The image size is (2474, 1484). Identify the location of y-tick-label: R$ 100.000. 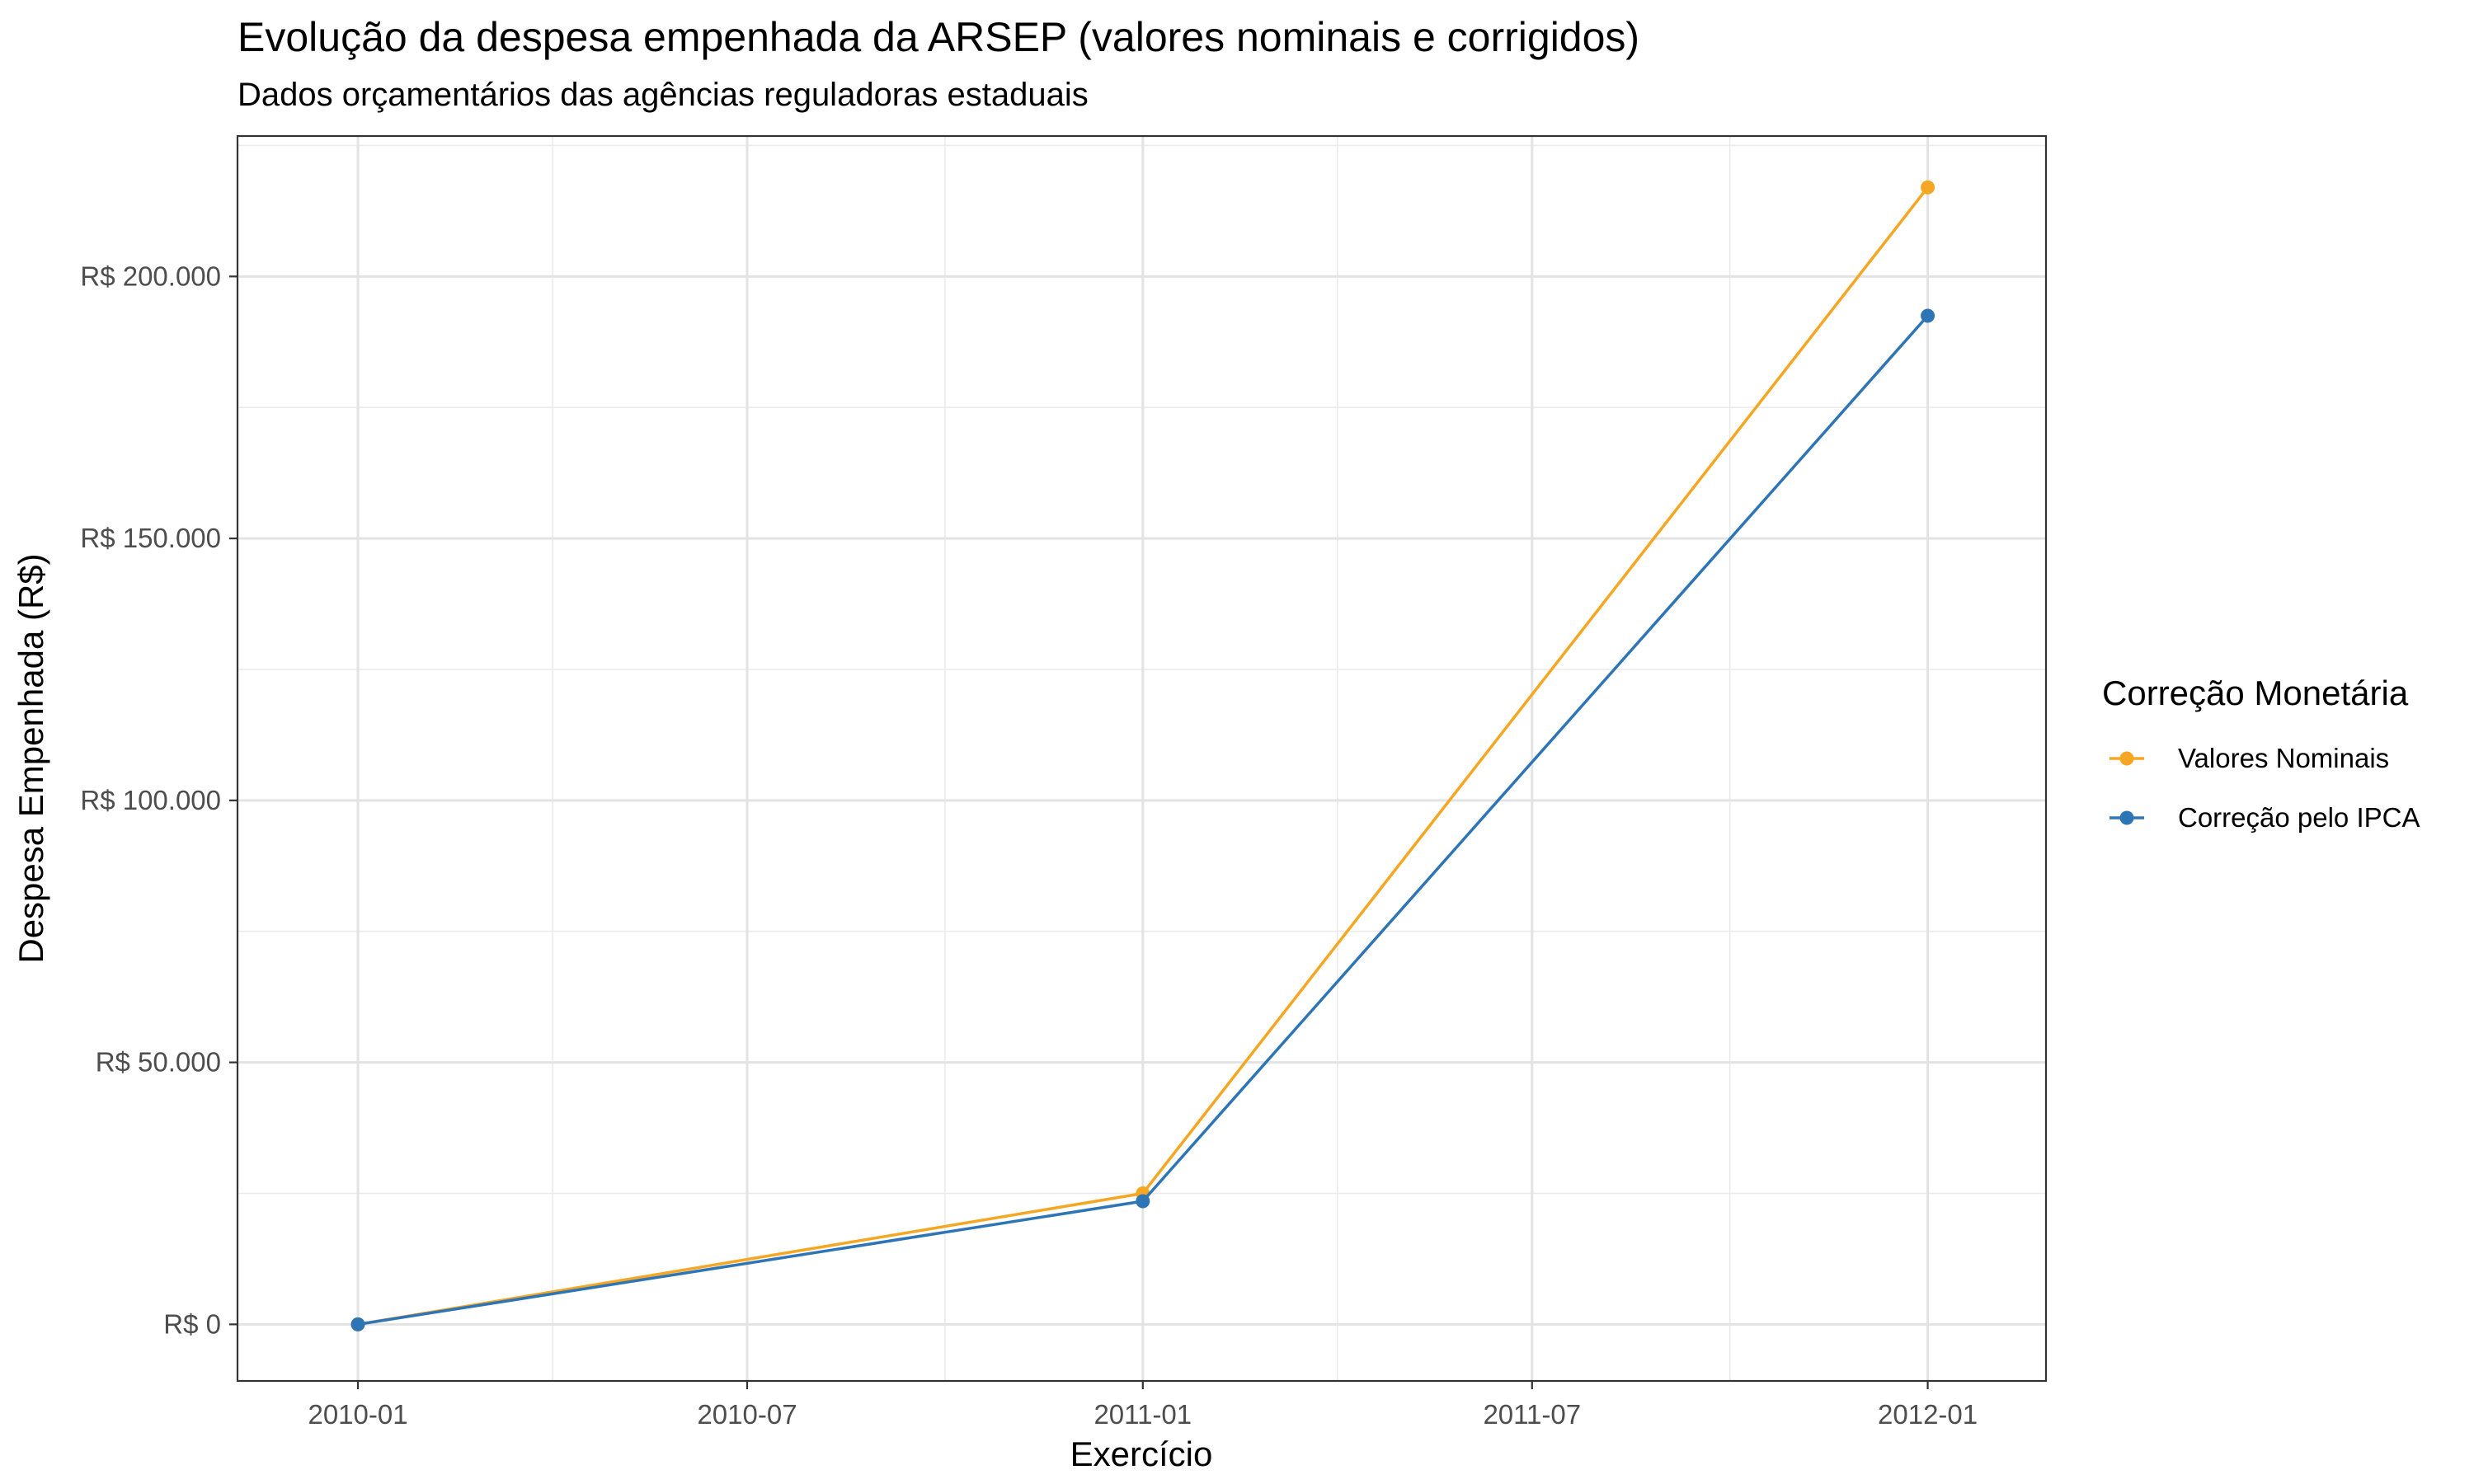
(150, 800).